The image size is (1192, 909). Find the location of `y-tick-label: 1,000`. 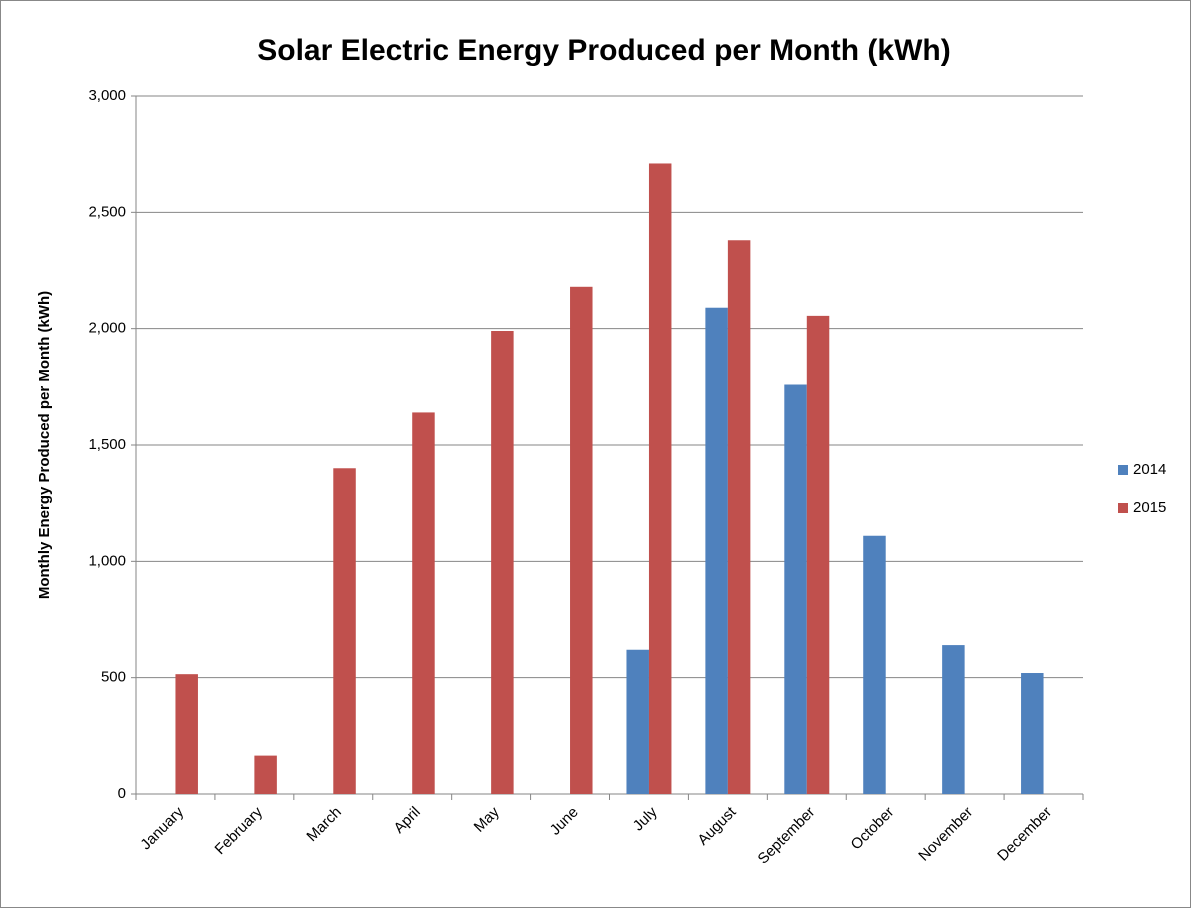

y-tick-label: 1,000 is located at coordinates (107, 560).